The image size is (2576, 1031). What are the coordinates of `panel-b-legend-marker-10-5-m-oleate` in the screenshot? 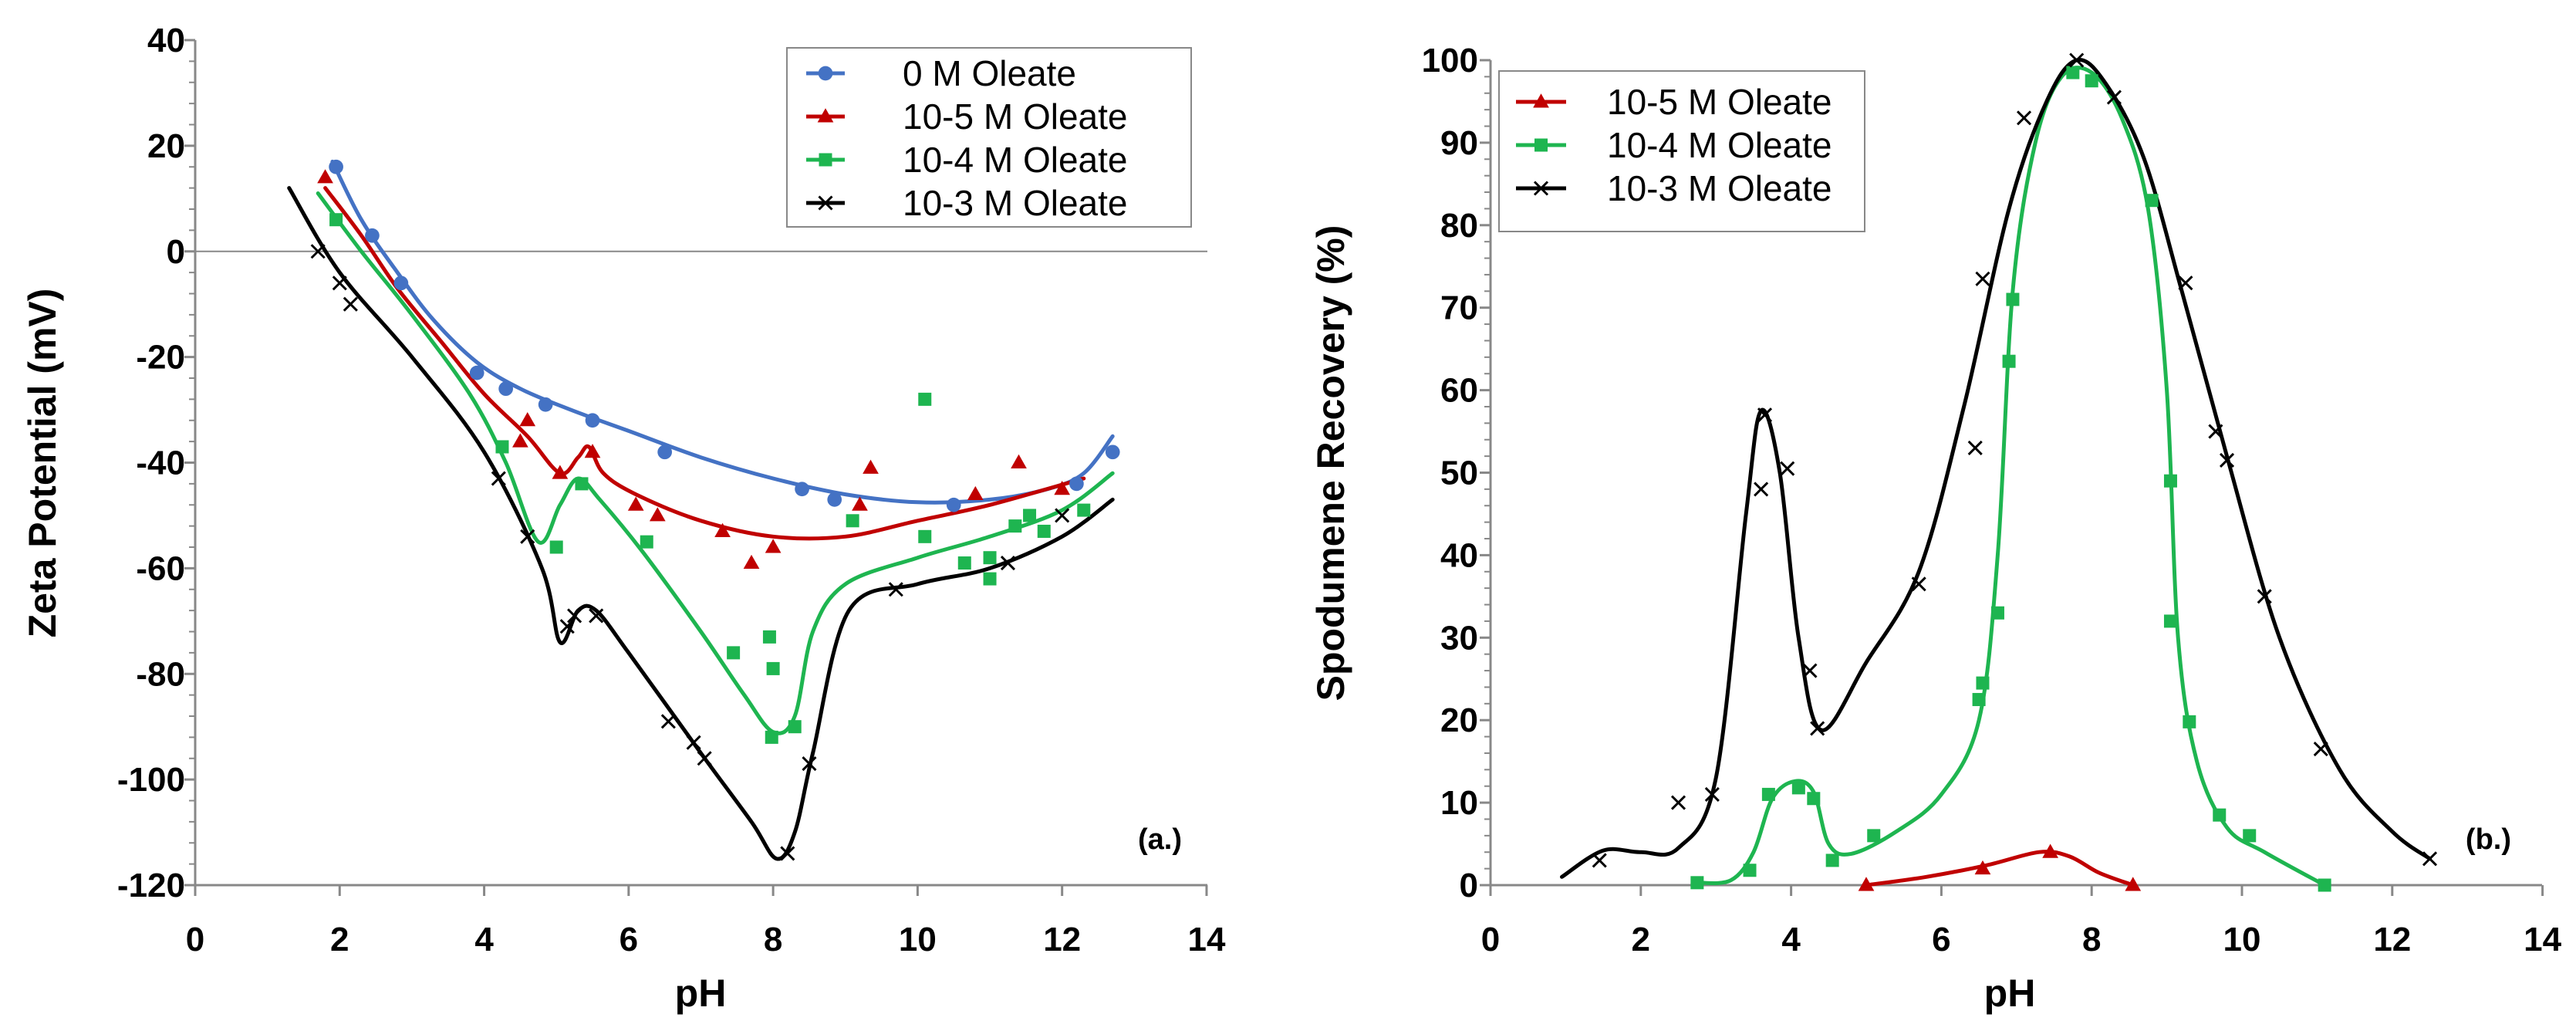 It's located at (1541, 100).